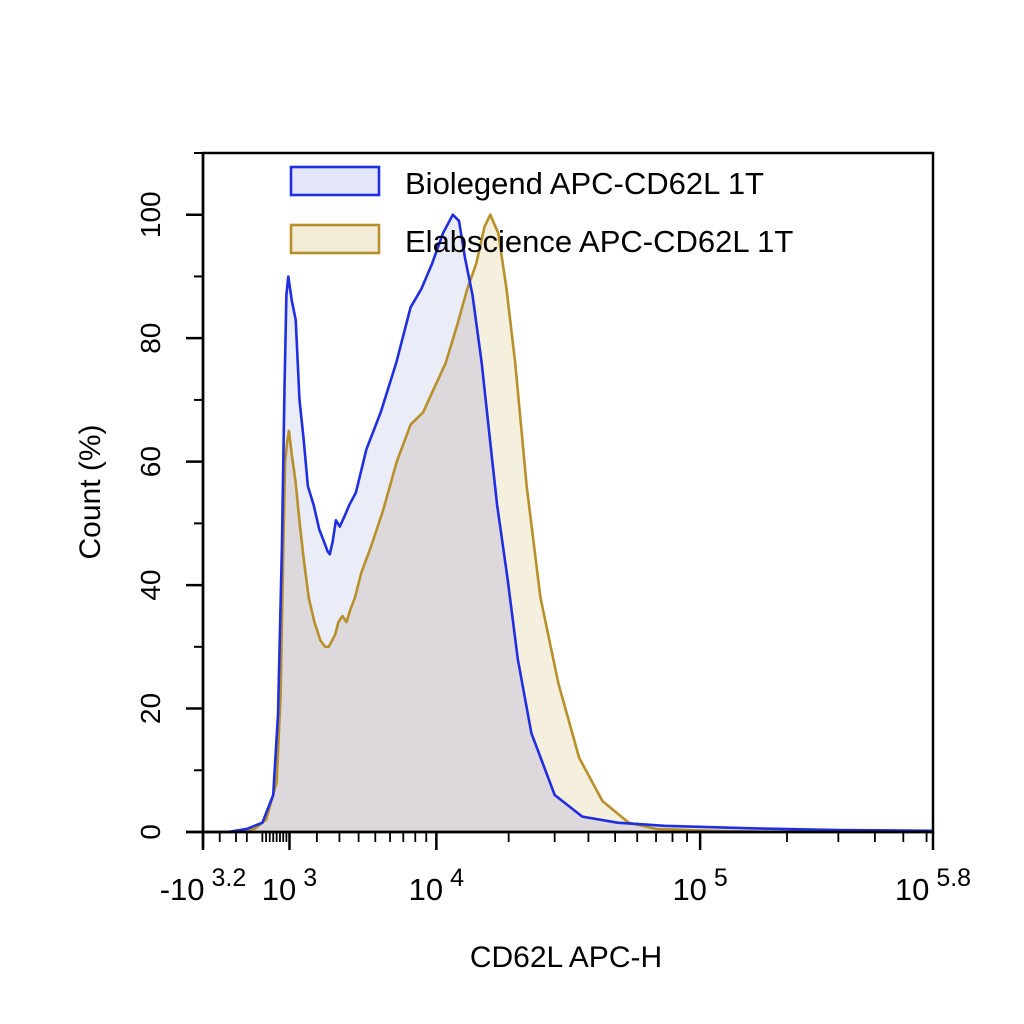 This screenshot has width=1024, height=1024. I want to click on y-tick-label: 60, so click(150, 461).